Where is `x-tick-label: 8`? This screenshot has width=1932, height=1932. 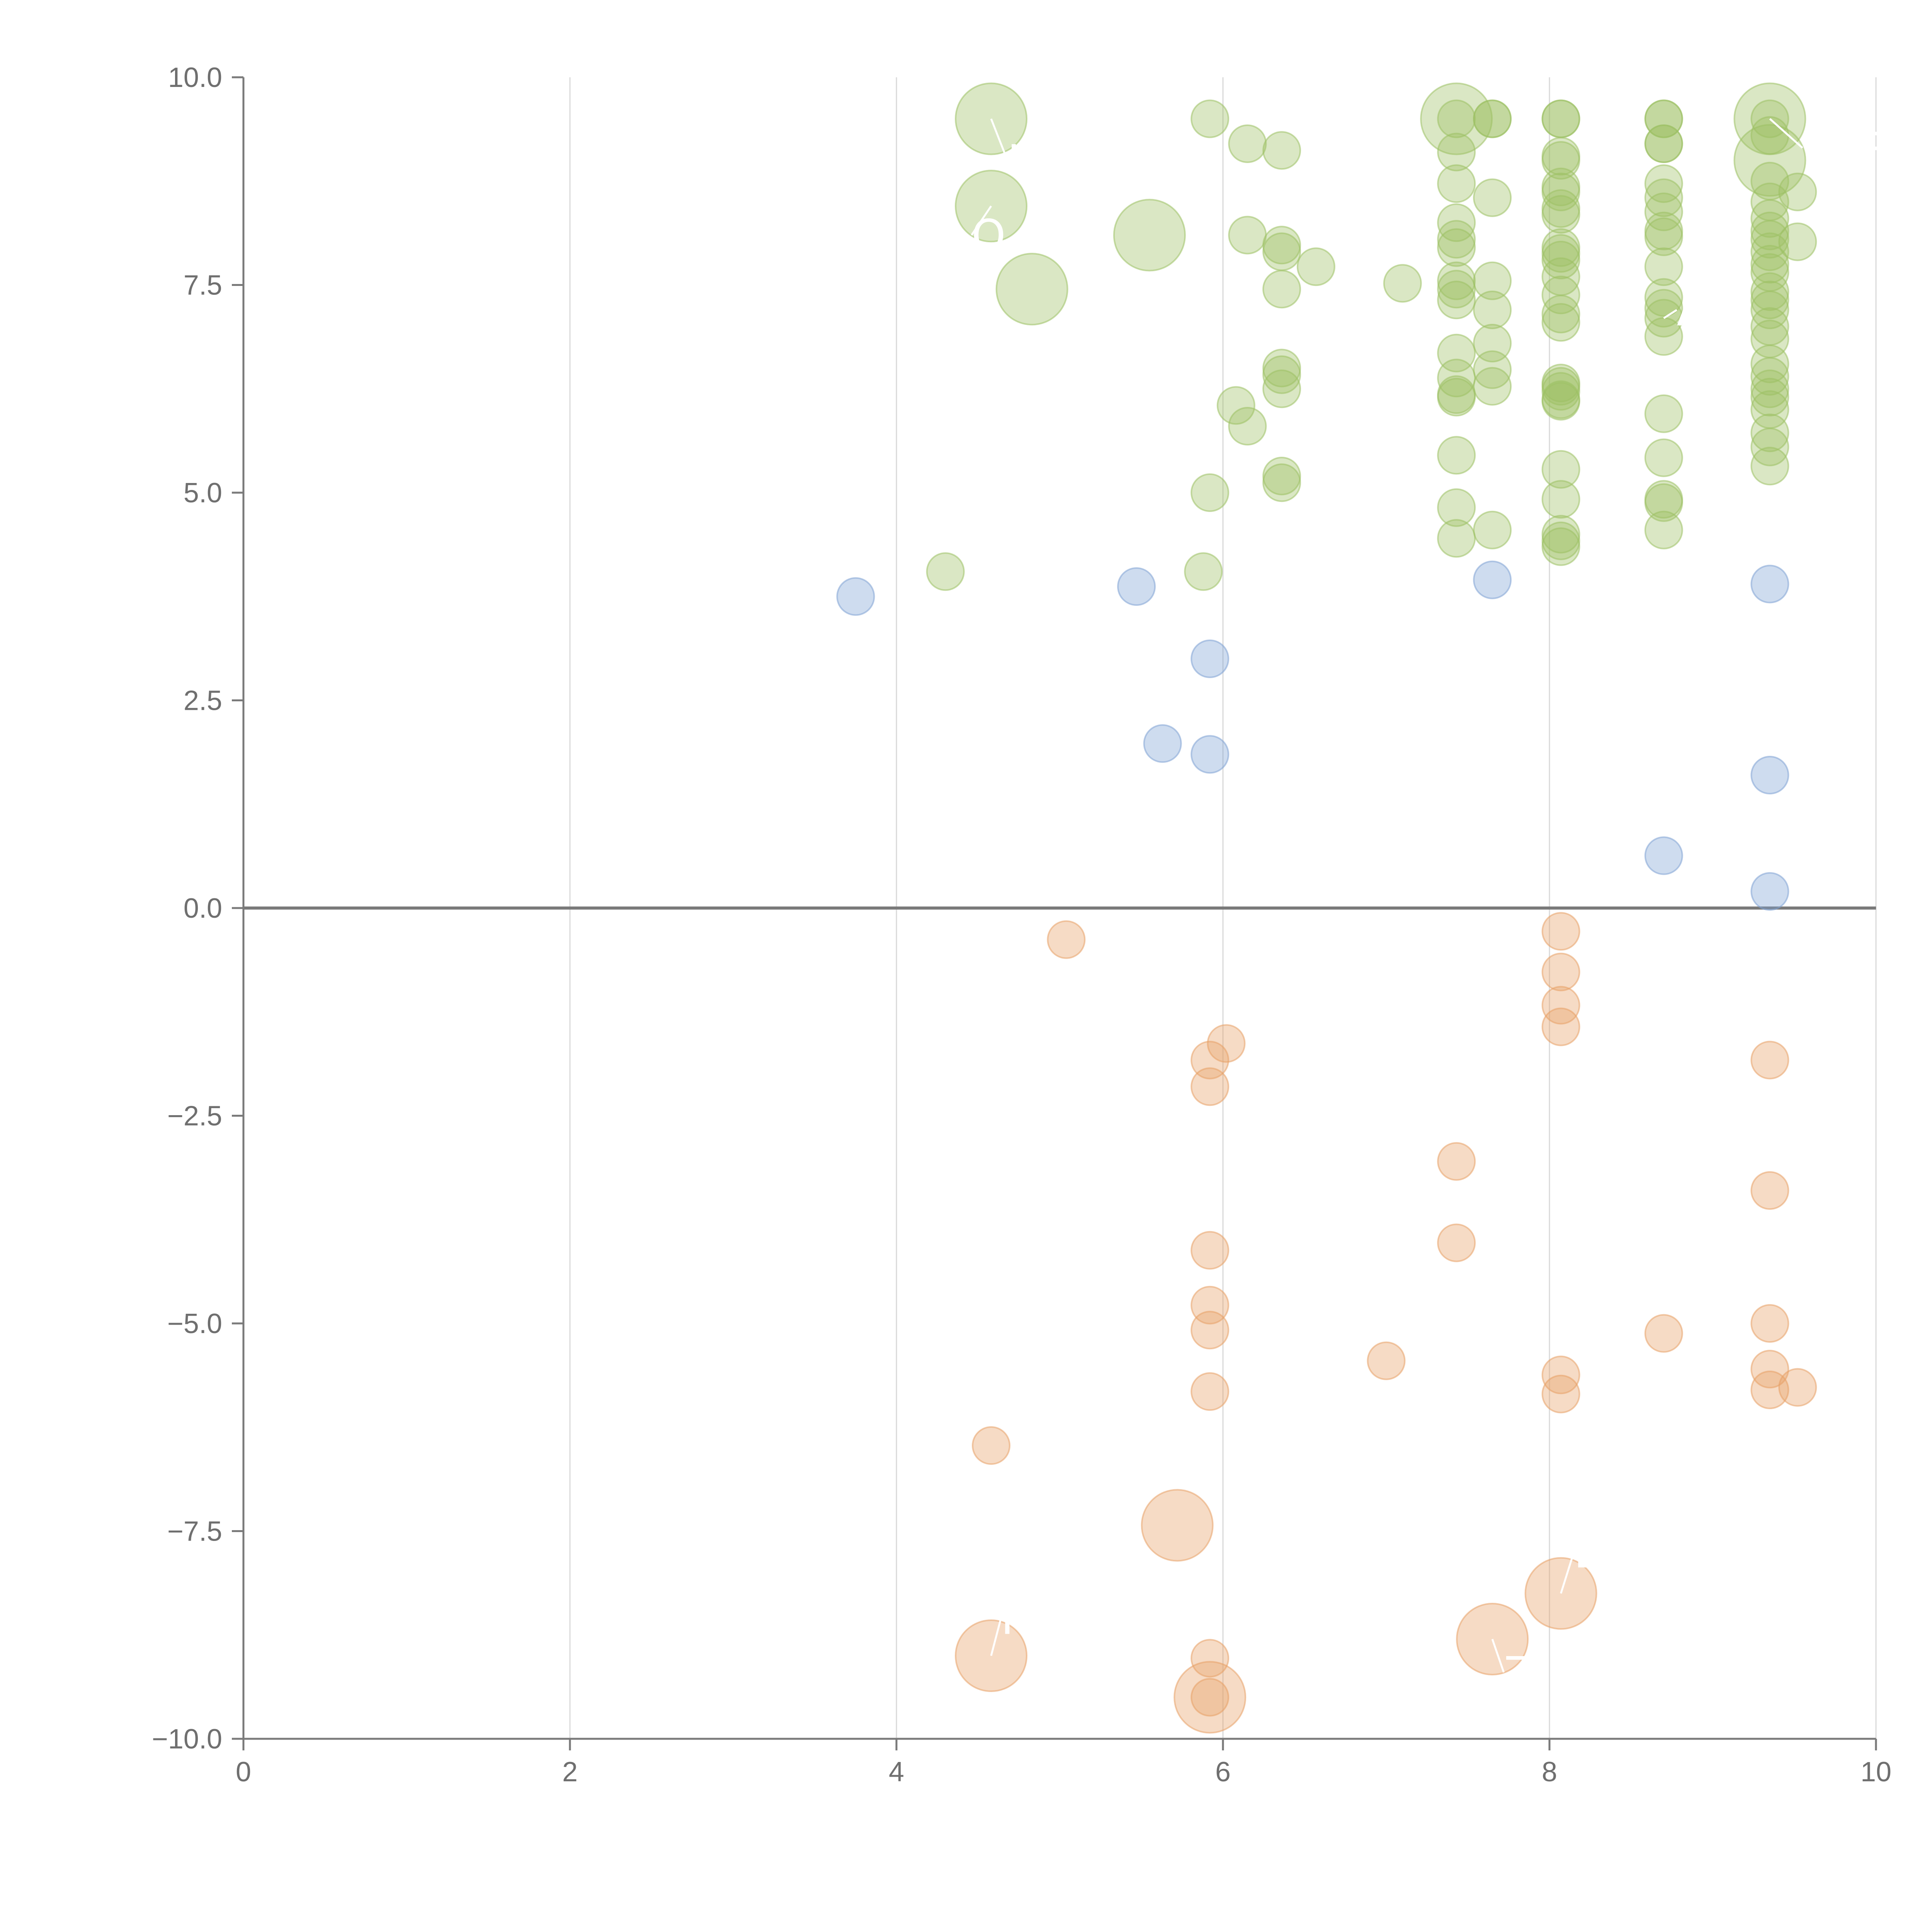
x-tick-label: 8 is located at coordinates (1549, 1772).